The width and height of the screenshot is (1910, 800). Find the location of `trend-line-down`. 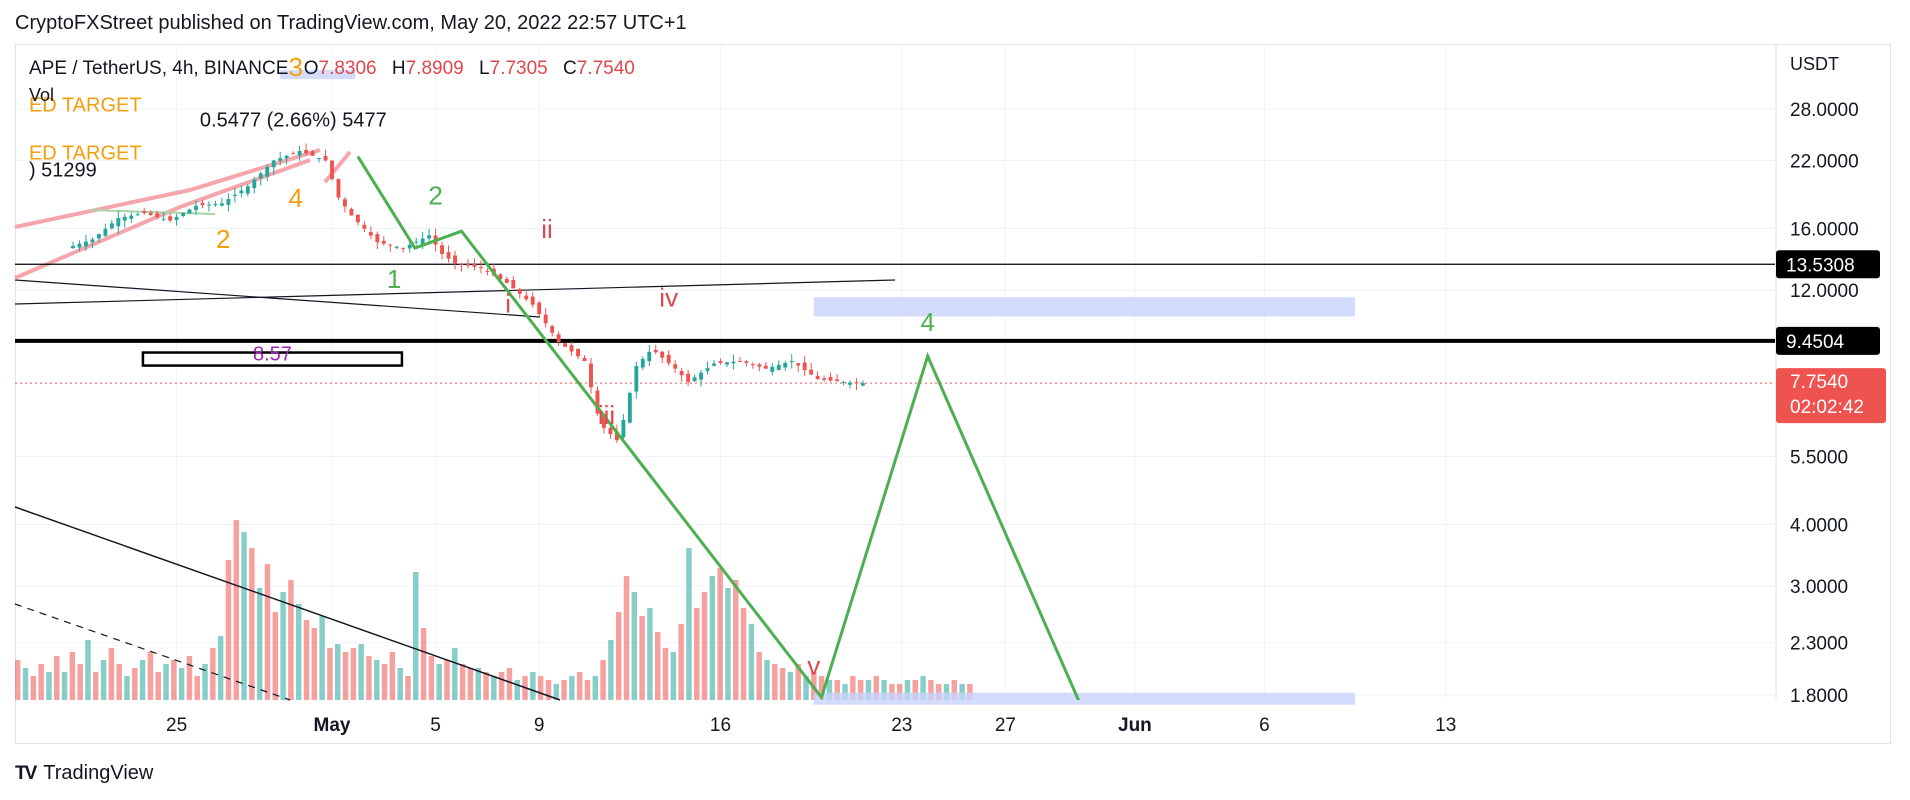

trend-line-down is located at coordinates (287, 603).